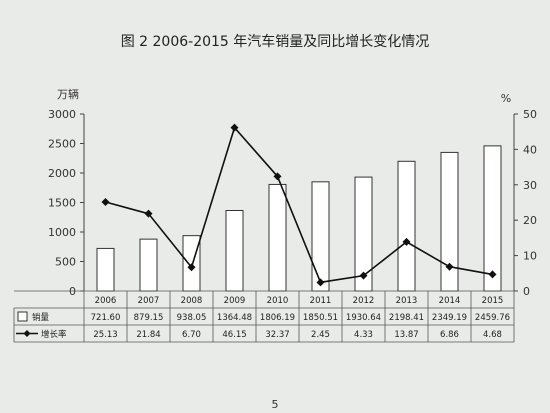 This screenshot has width=550, height=413. What do you see at coordinates (72, 291) in the screenshot?
I see `left-tick-label: 0` at bounding box center [72, 291].